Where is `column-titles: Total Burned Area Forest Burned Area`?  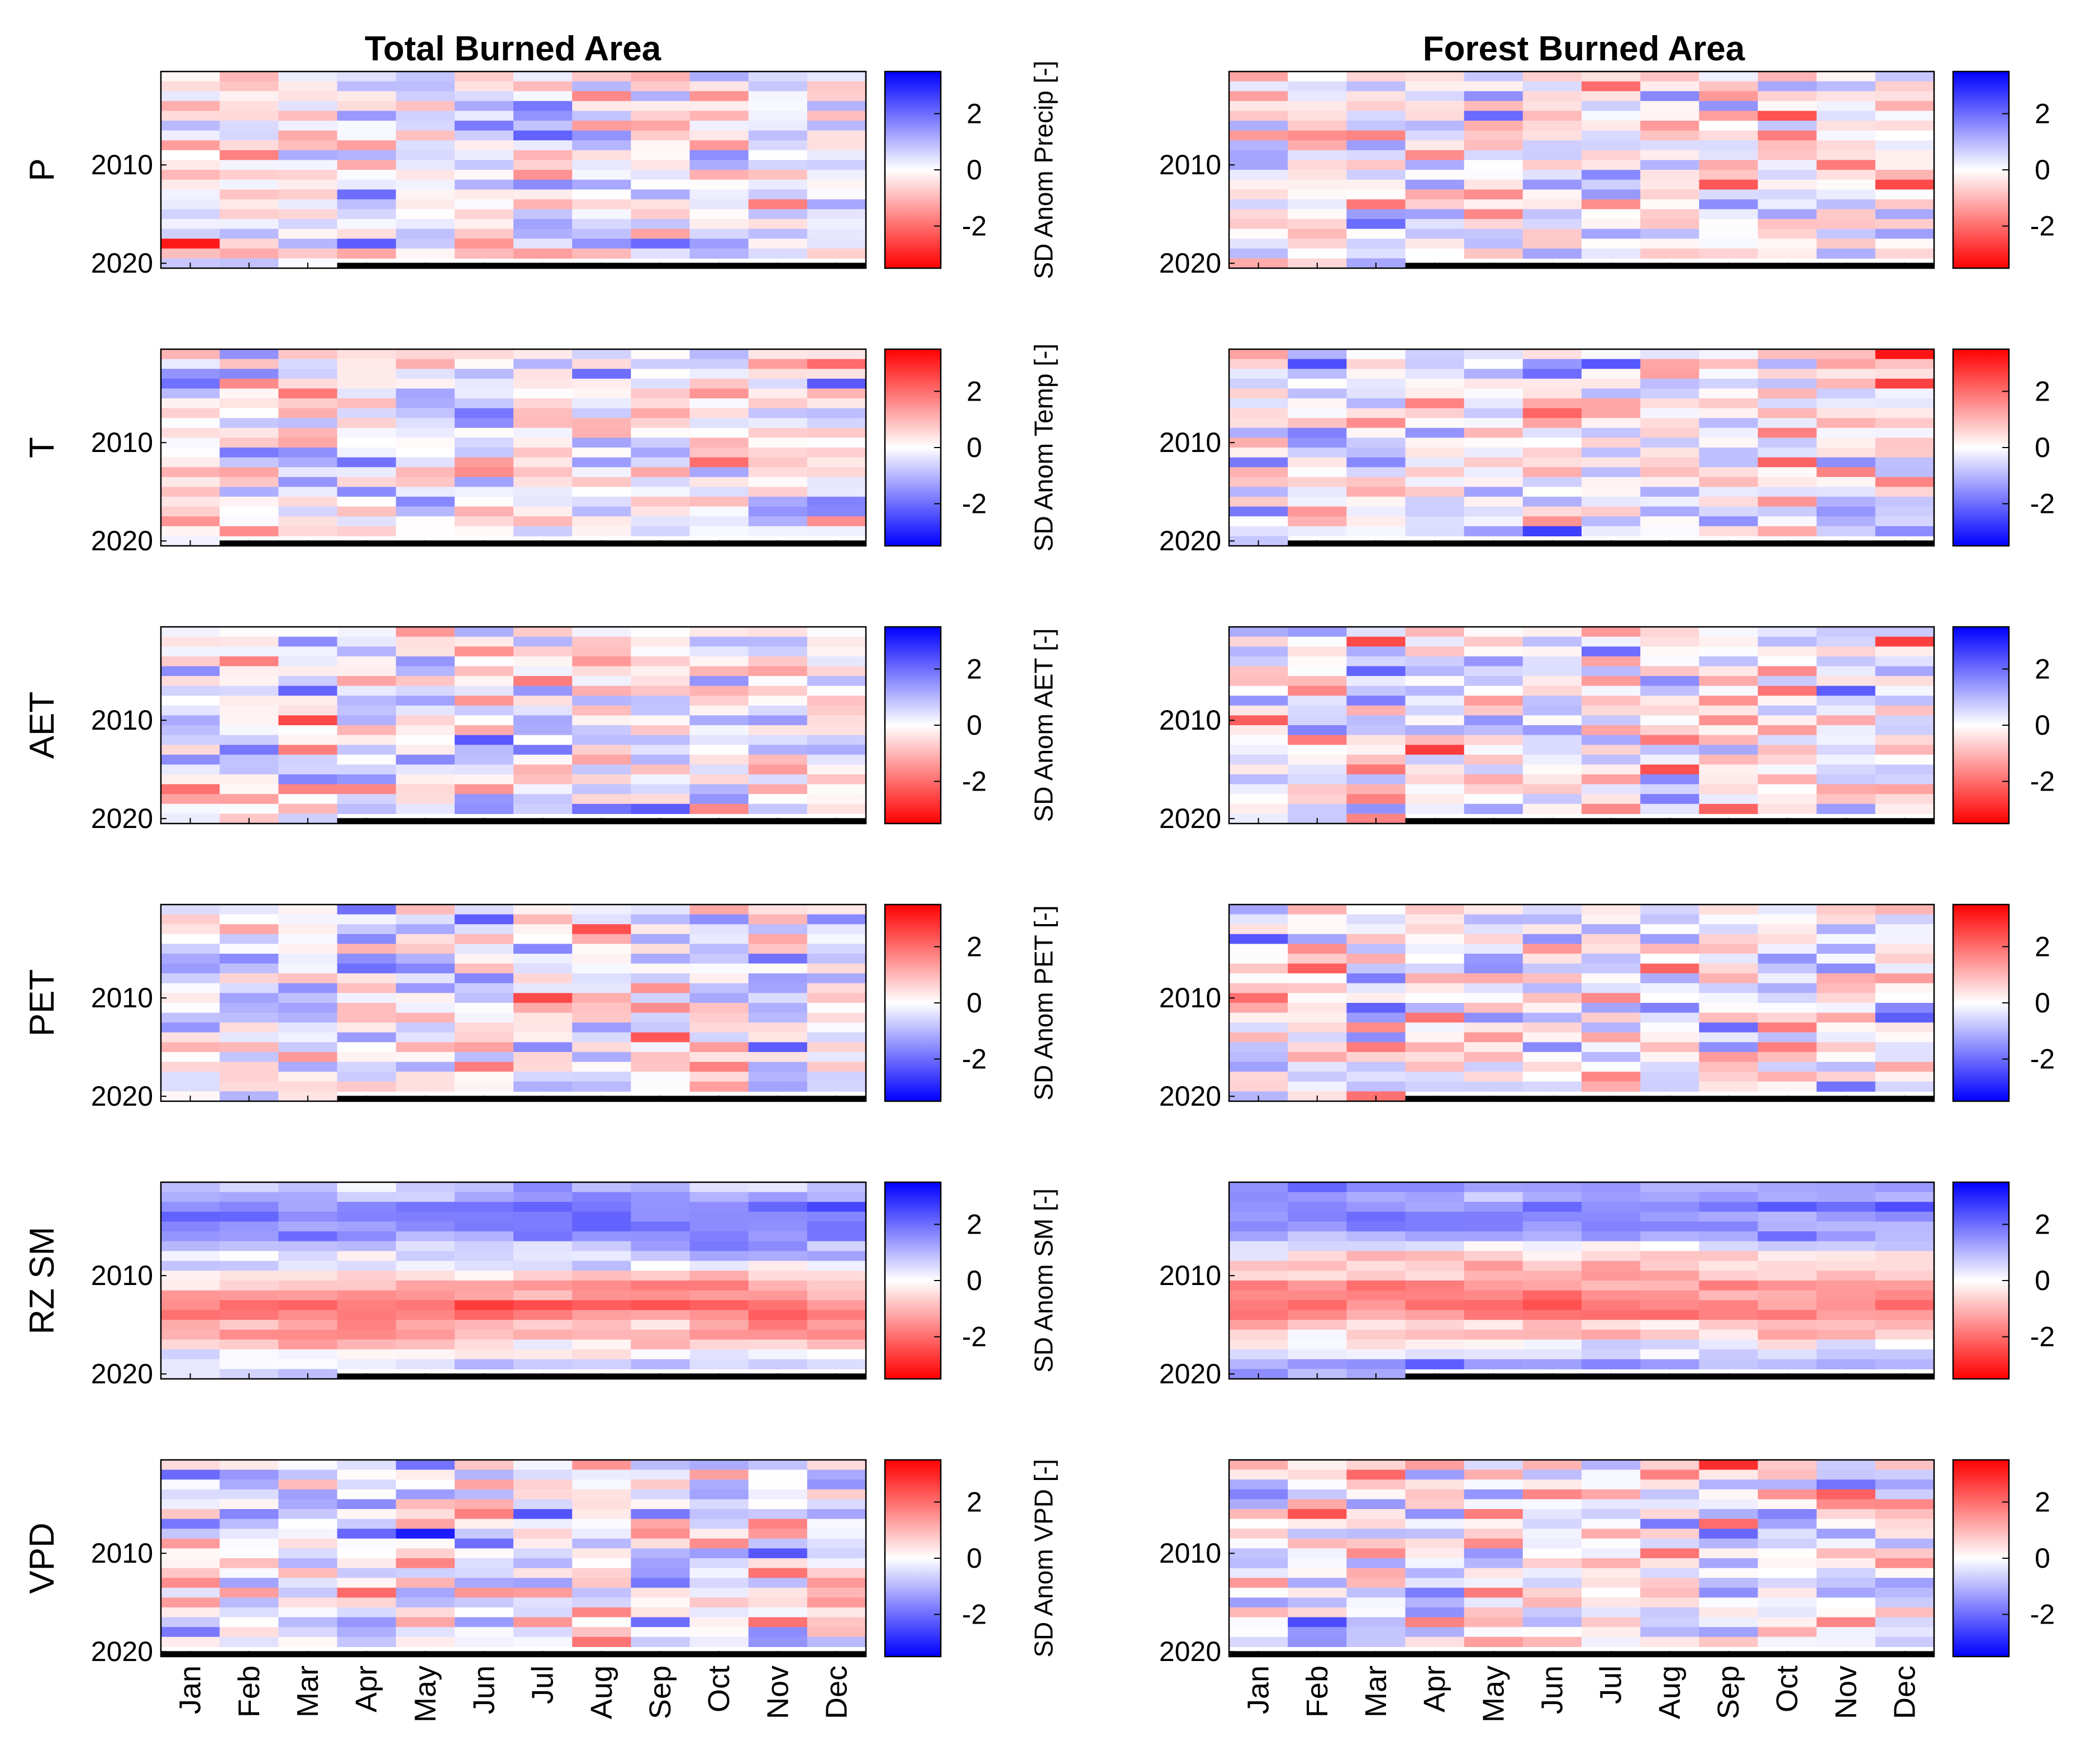
column-titles: Total Burned Area Forest Burned Area is located at coordinates (1055, 49).